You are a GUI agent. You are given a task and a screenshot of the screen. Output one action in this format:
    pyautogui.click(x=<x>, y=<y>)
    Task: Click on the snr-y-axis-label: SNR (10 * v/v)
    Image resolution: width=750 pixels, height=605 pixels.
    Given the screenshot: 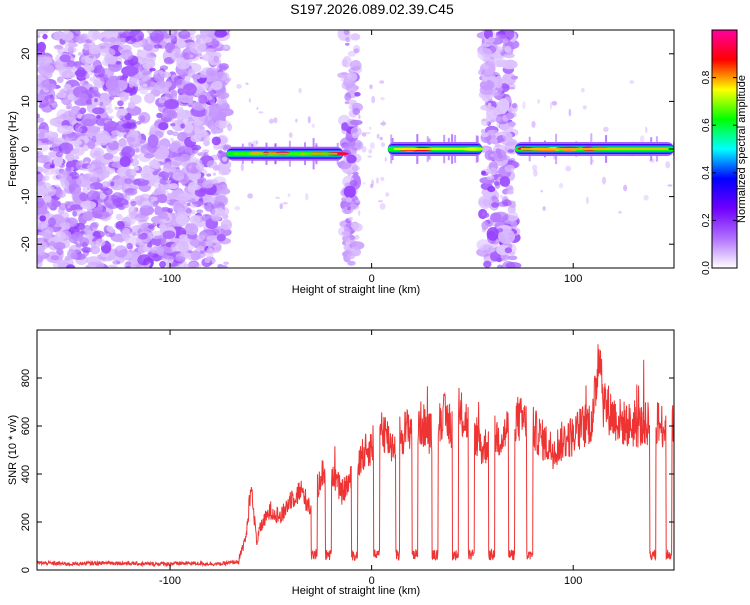 What is the action you would take?
    pyautogui.click(x=13, y=450)
    